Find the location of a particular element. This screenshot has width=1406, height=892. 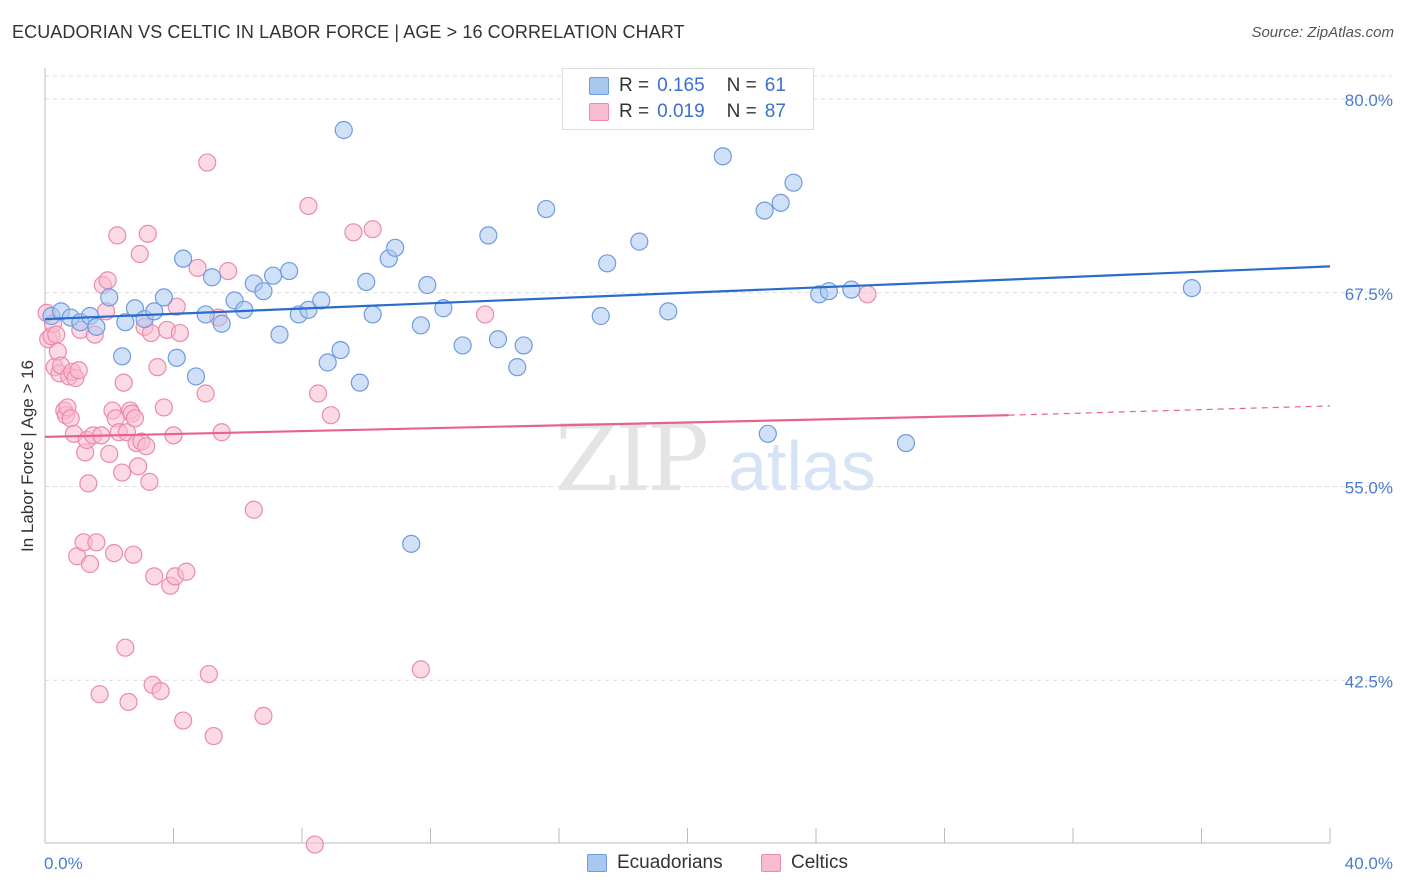

x-tick-label: 40.0% is located at coordinates (1369, 863).